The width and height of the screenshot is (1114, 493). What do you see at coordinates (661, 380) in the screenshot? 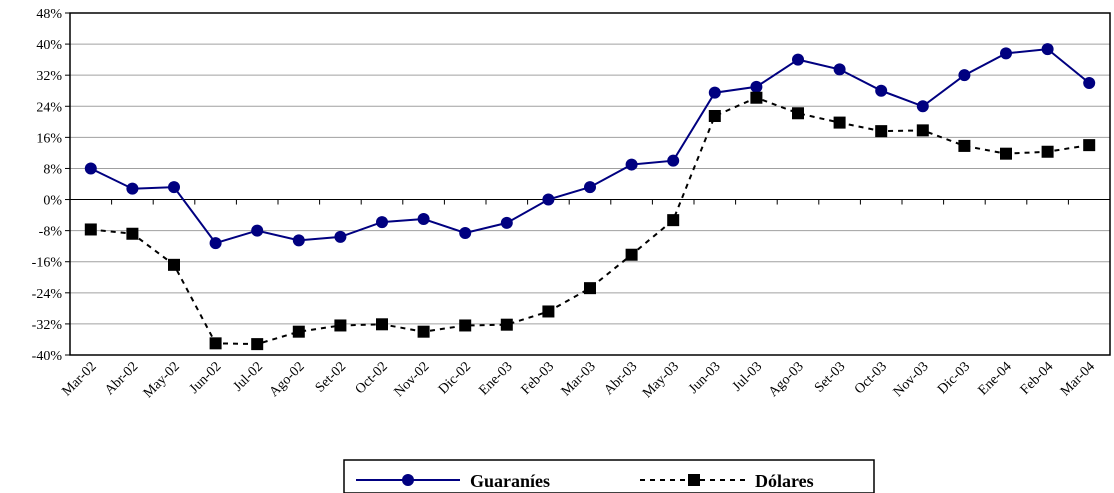
I see `x-tick-label: May-03` at bounding box center [661, 380].